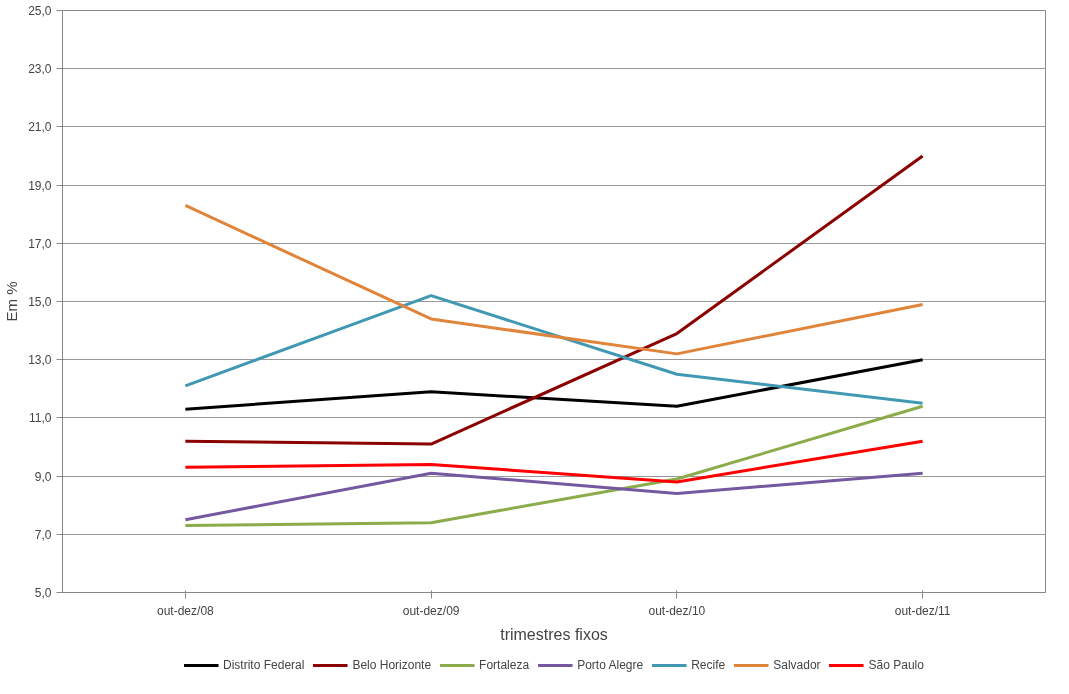  Describe the element at coordinates (40, 360) in the screenshot. I see `y-tick-label: 13,0` at that location.